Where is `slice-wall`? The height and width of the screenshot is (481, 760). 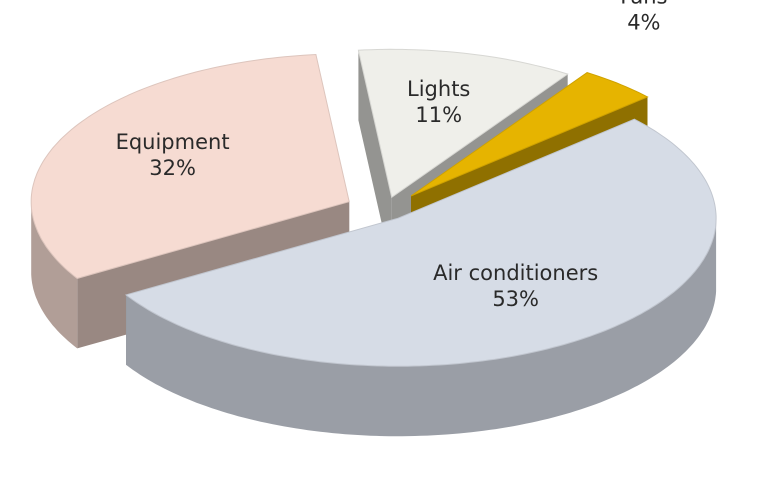
slice-wall is located at coordinates (54, 275).